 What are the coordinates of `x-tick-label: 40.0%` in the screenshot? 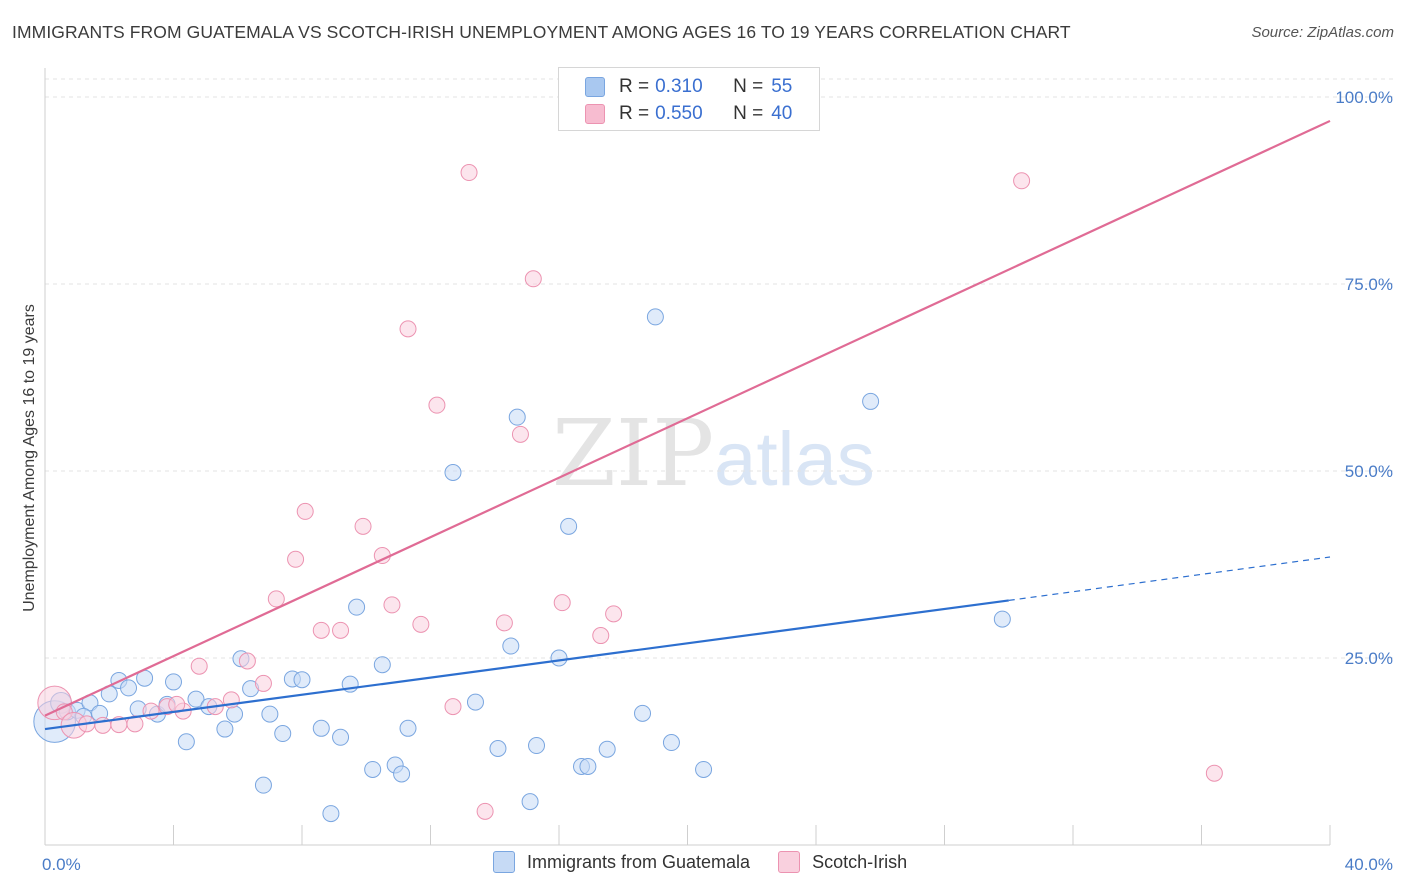 It's located at (1369, 864).